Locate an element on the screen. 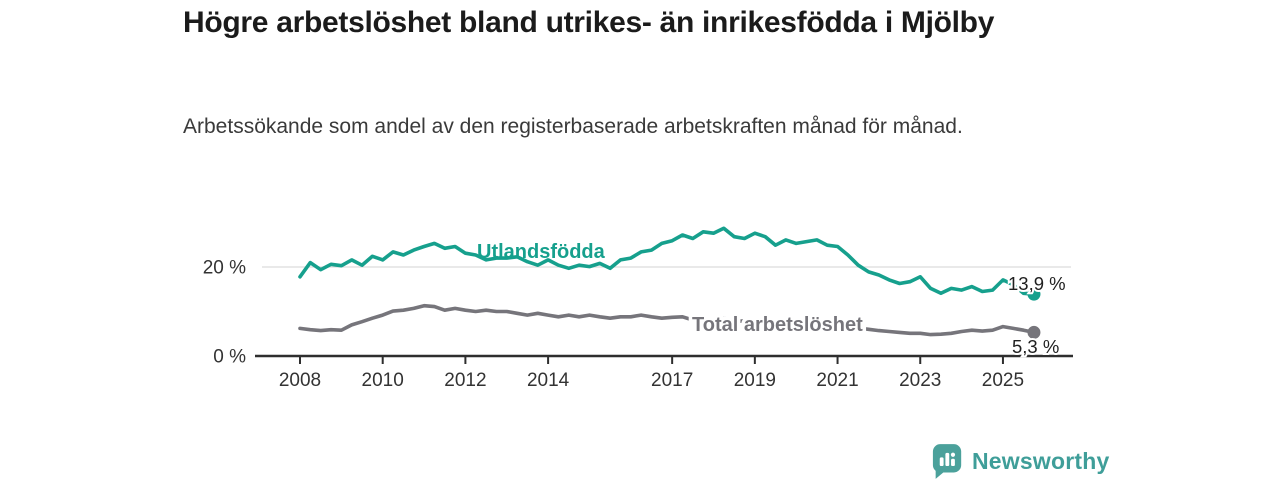 The height and width of the screenshot is (480, 1280). x-axis-tick-label: 2017 is located at coordinates (672, 380).